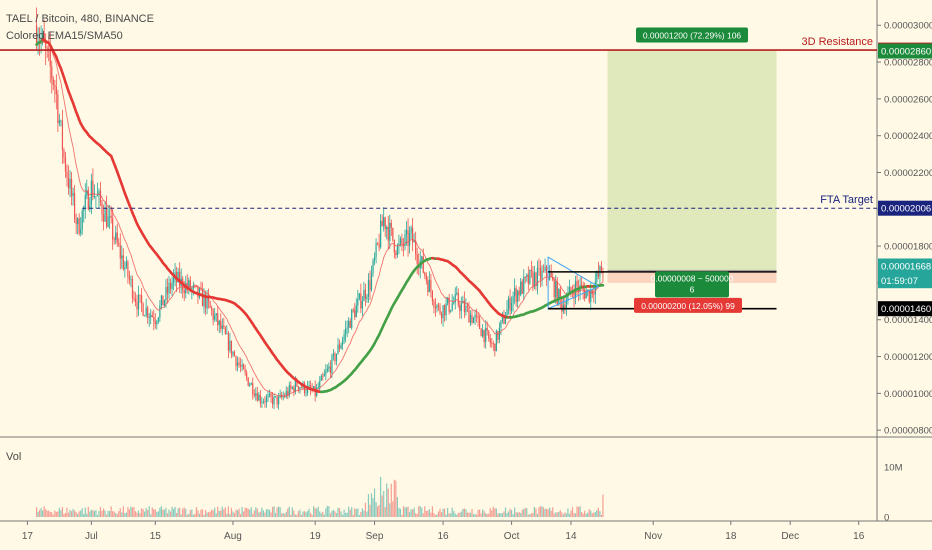 This screenshot has height=550, width=932. What do you see at coordinates (316, 536) in the screenshot?
I see `x-tick-label: 19` at bounding box center [316, 536].